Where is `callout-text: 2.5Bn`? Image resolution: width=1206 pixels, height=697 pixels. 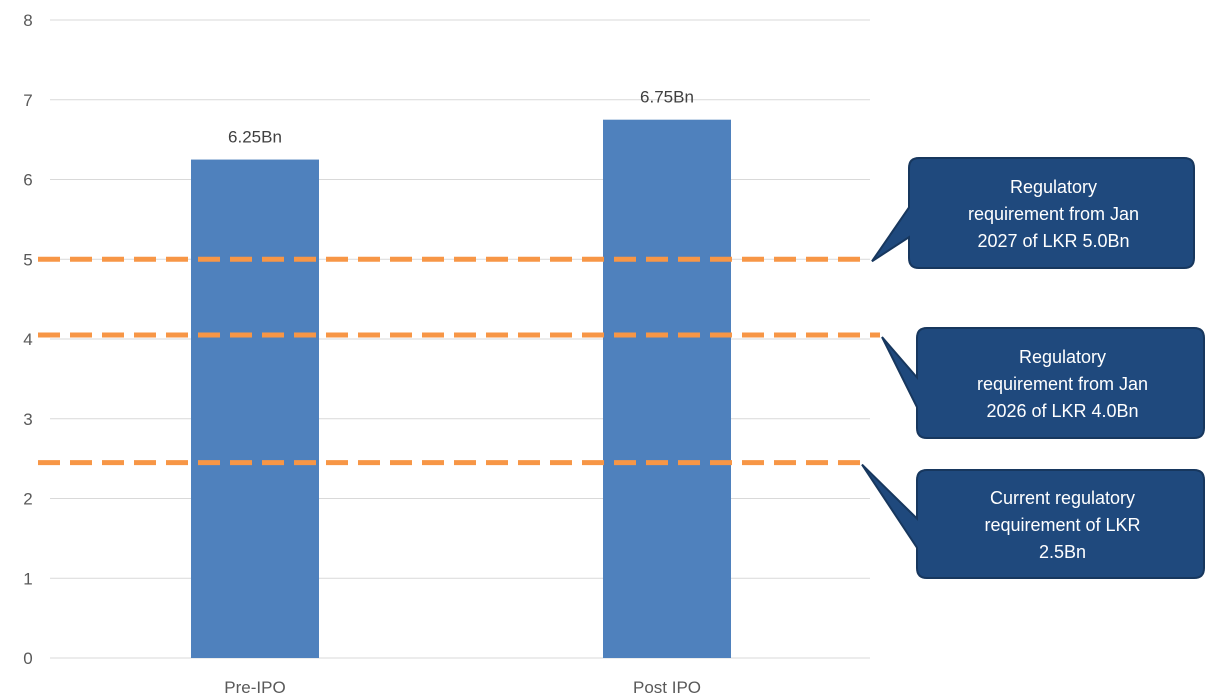
callout-text: 2.5Bn is located at coordinates (1062, 552).